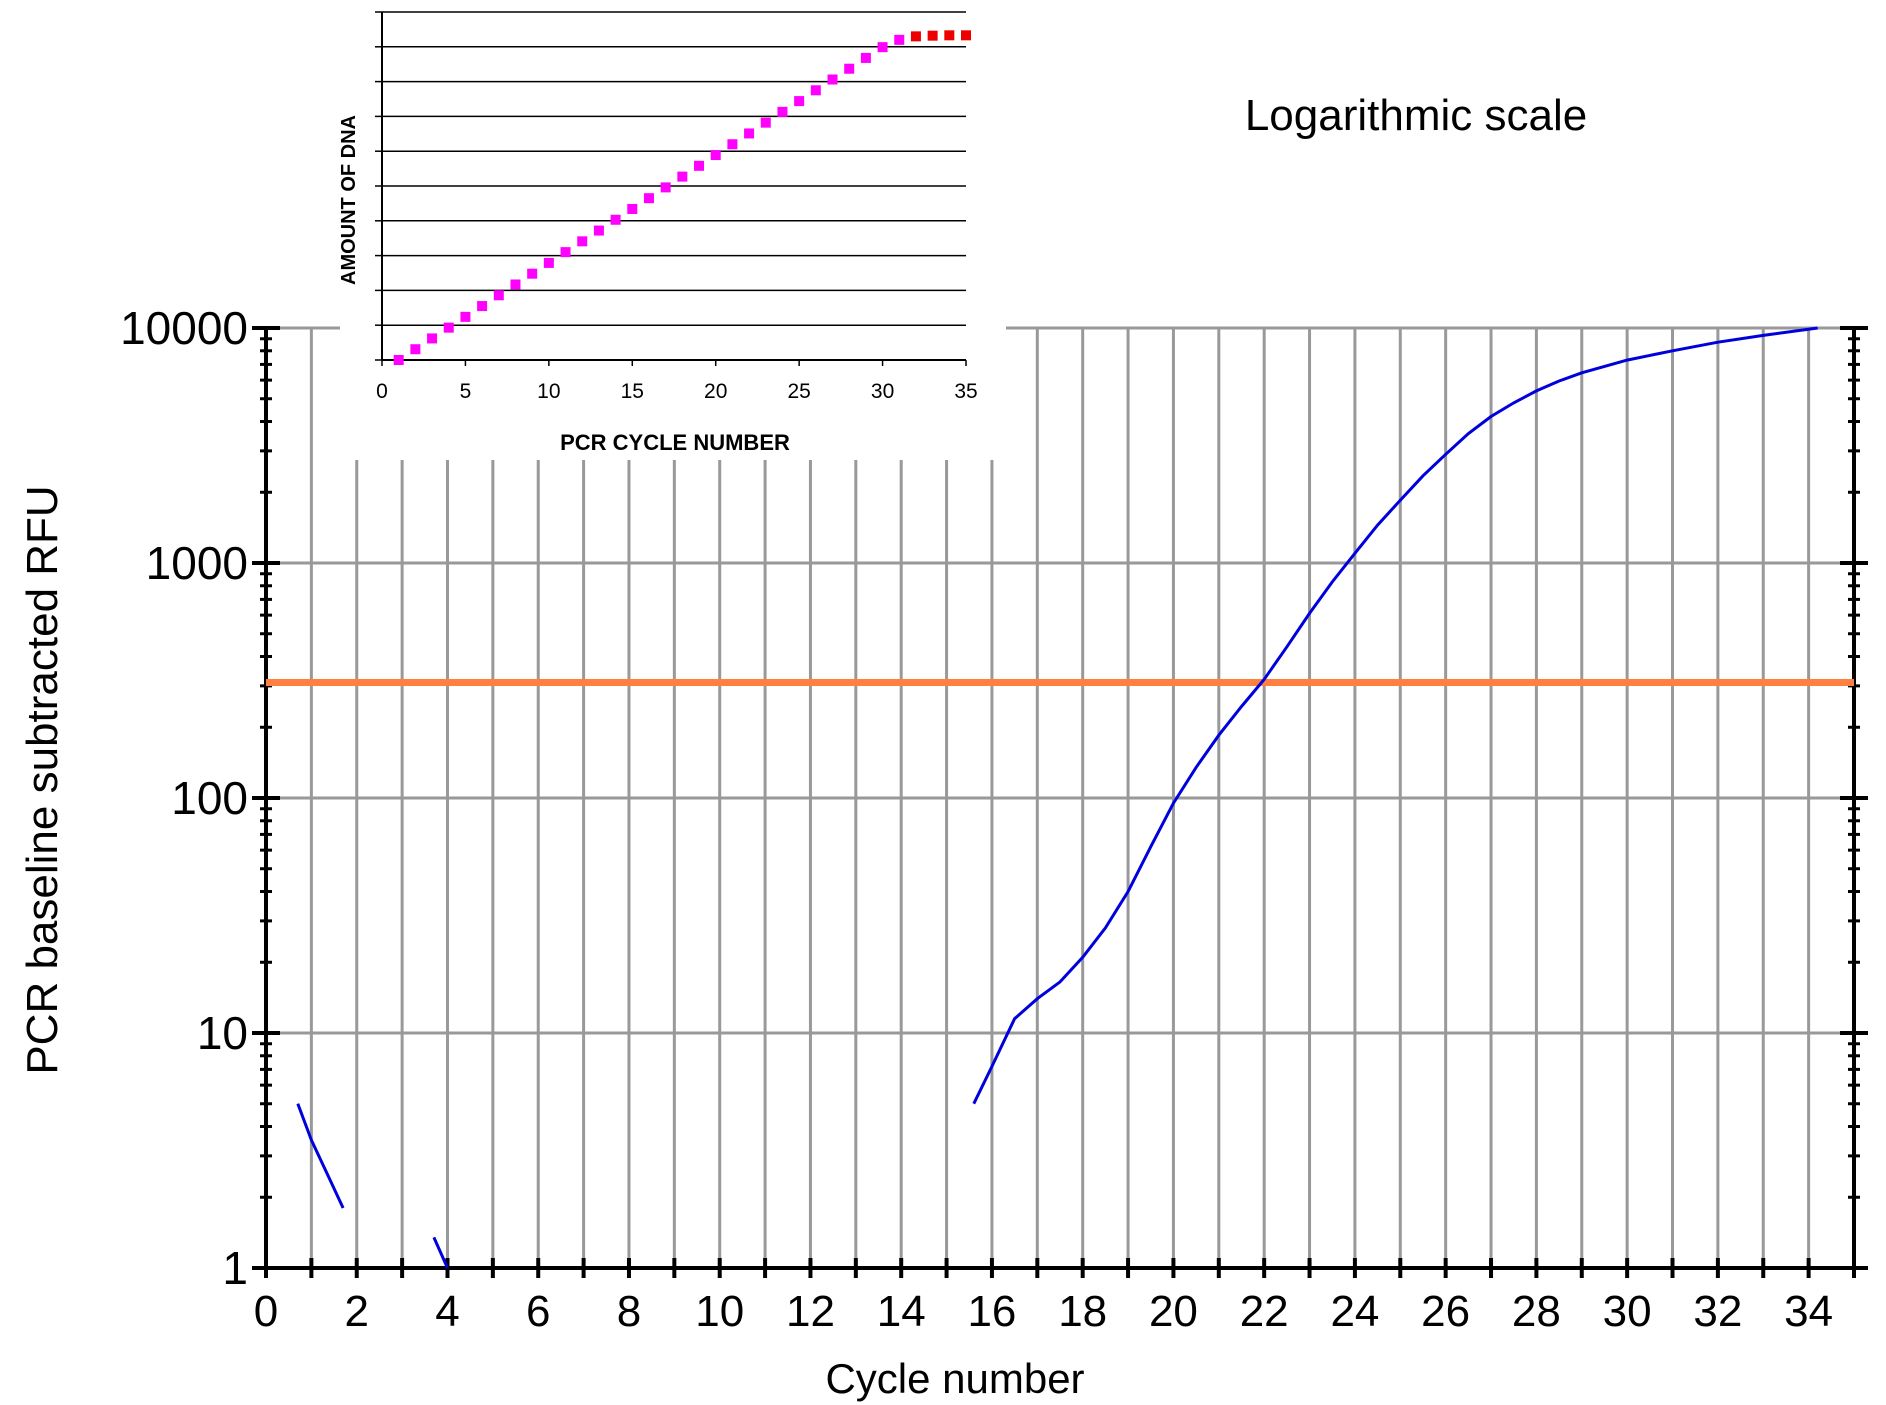  I want to click on inset-x-tick-label: 25, so click(798, 391).